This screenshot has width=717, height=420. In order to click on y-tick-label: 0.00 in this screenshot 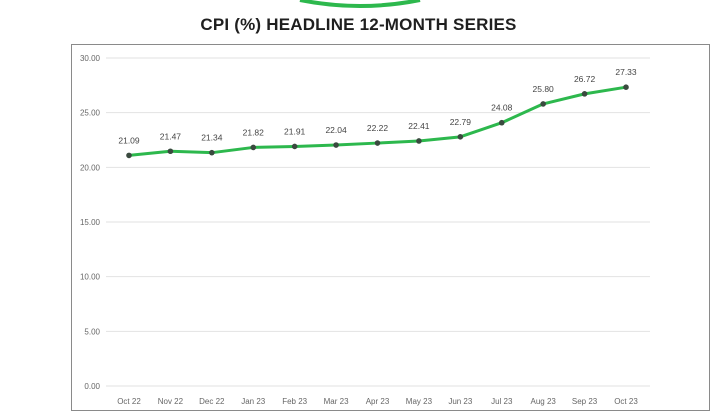, I will do `click(92, 386)`.